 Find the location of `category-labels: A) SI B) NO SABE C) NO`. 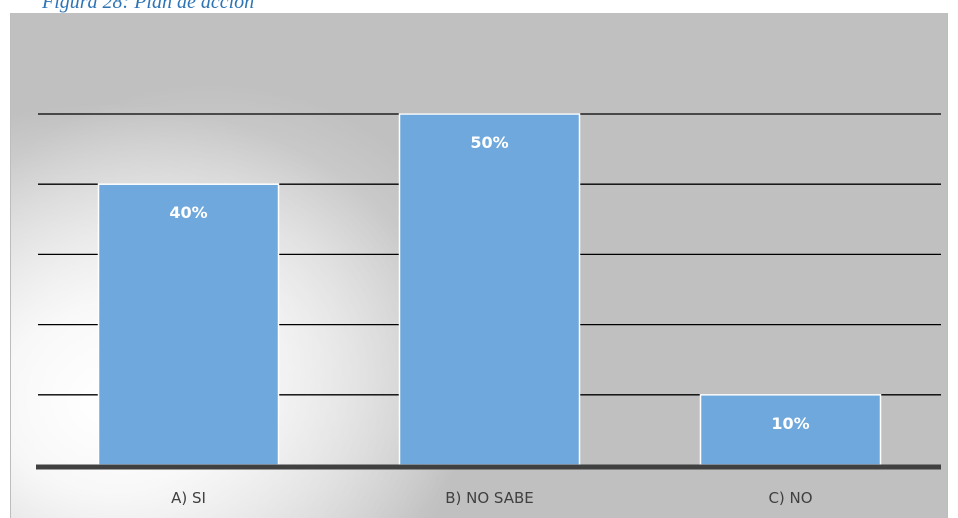

category-labels: A) SI B) NO SABE C) NO is located at coordinates (491, 498).